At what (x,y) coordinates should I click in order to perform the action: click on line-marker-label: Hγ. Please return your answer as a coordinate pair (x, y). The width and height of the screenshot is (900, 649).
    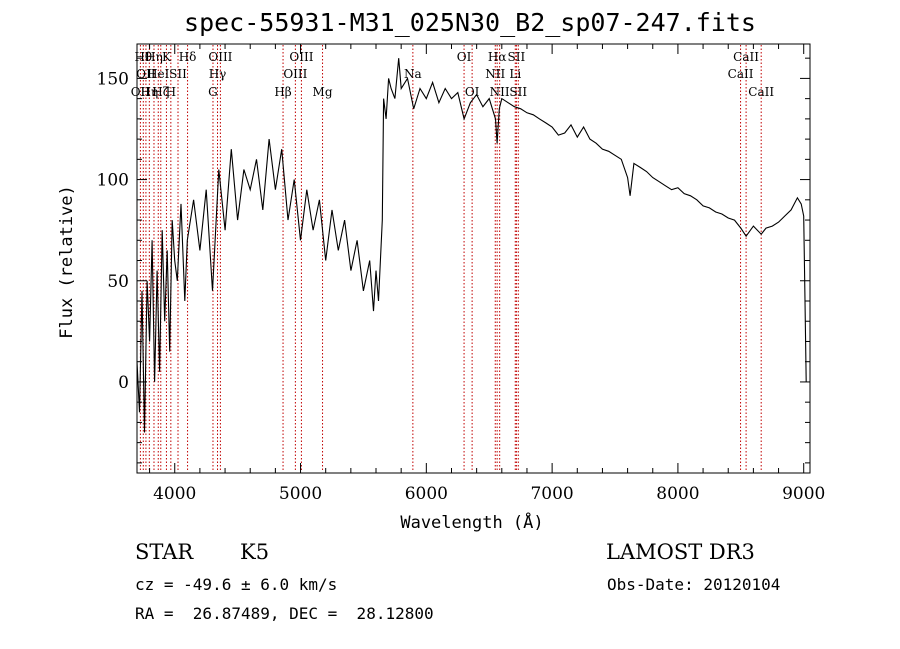
    Looking at the image, I should click on (218, 74).